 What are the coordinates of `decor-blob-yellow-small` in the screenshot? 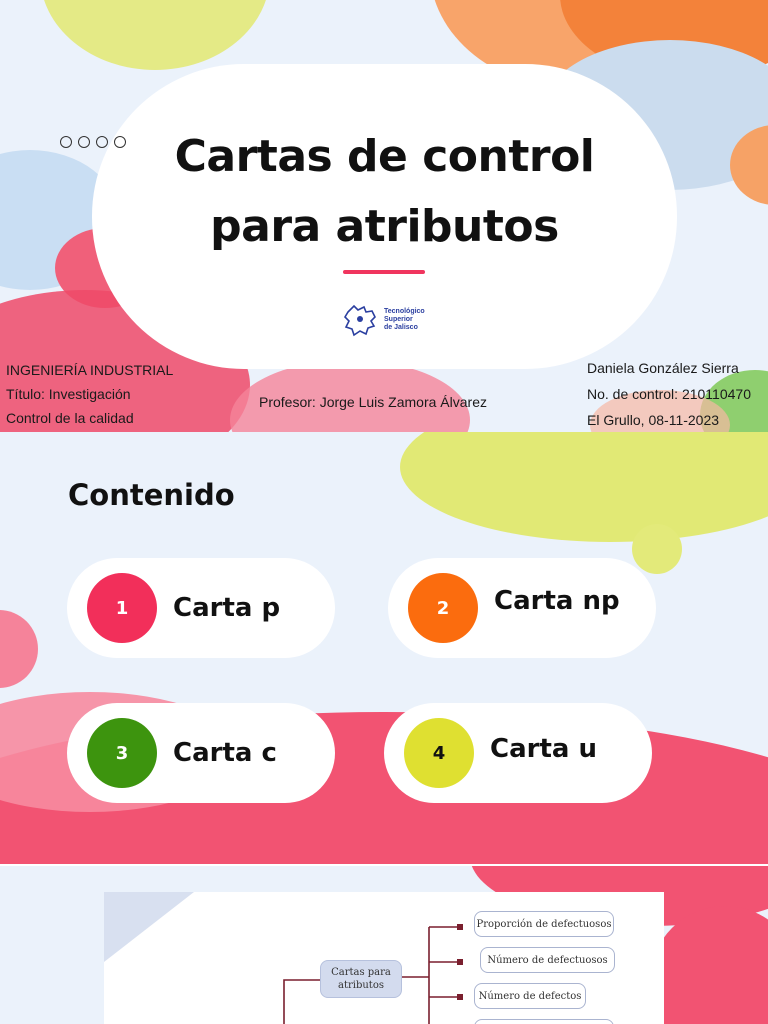 It's located at (657, 549).